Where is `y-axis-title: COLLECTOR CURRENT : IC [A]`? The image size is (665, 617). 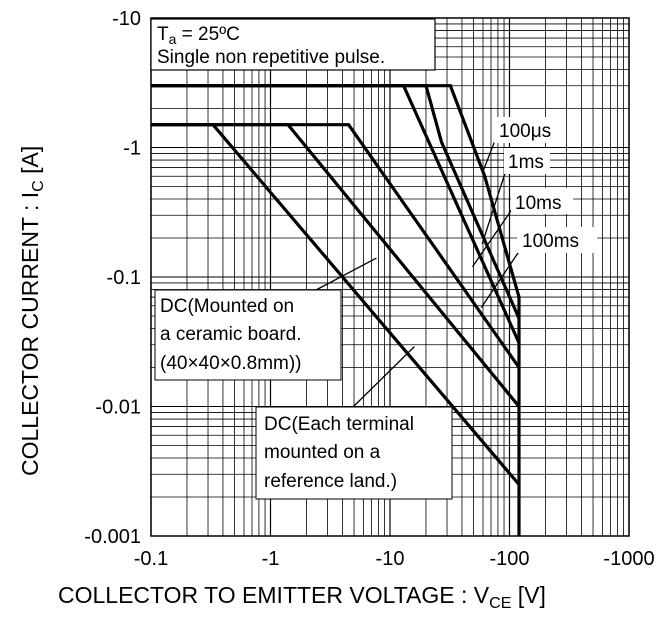
y-axis-title: COLLECTOR CURRENT : IC [A] is located at coordinates (32, 311).